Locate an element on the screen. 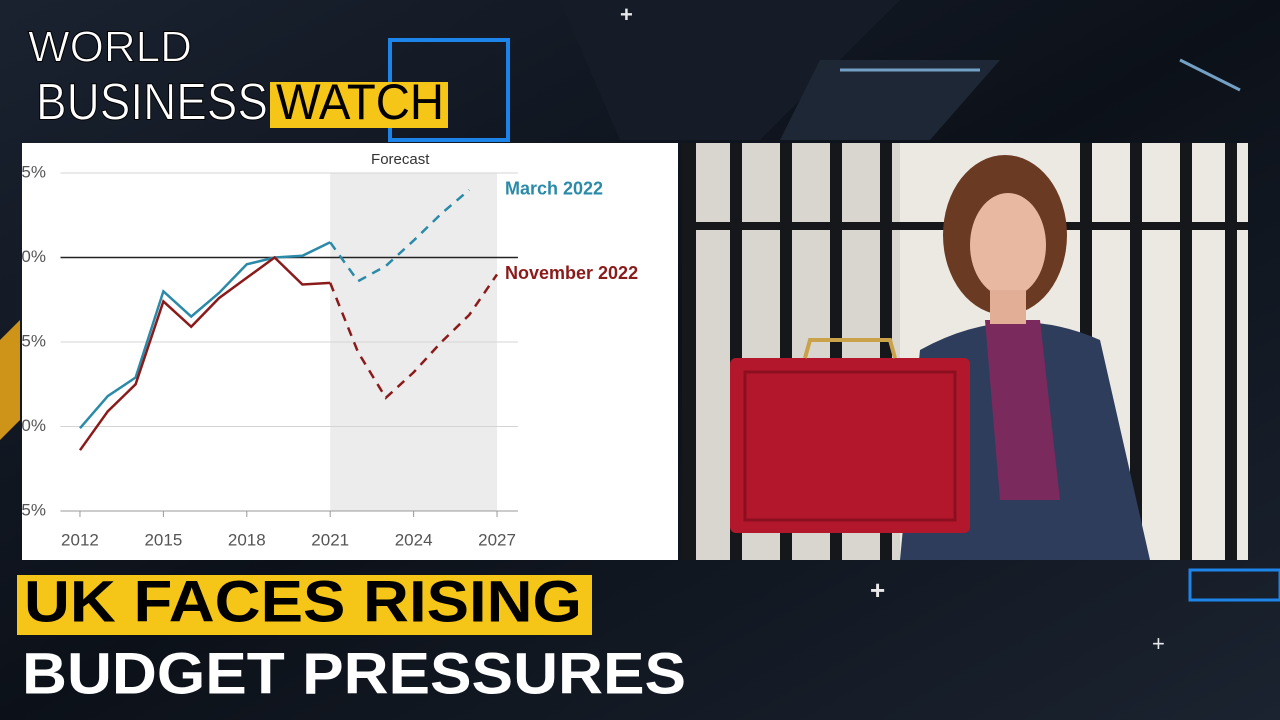  x-tick-label: 2012 is located at coordinates (80, 539).